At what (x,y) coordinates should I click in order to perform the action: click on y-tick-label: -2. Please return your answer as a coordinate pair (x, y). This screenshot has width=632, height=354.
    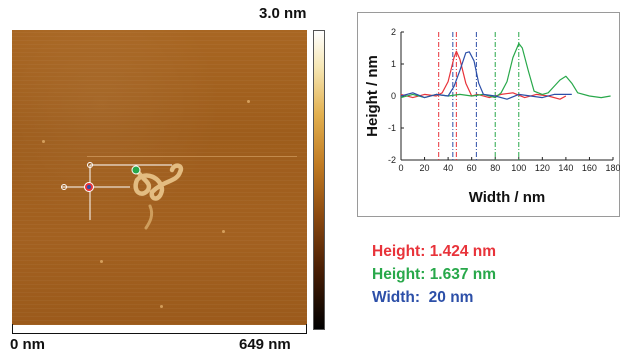
    Looking at the image, I should click on (392, 160).